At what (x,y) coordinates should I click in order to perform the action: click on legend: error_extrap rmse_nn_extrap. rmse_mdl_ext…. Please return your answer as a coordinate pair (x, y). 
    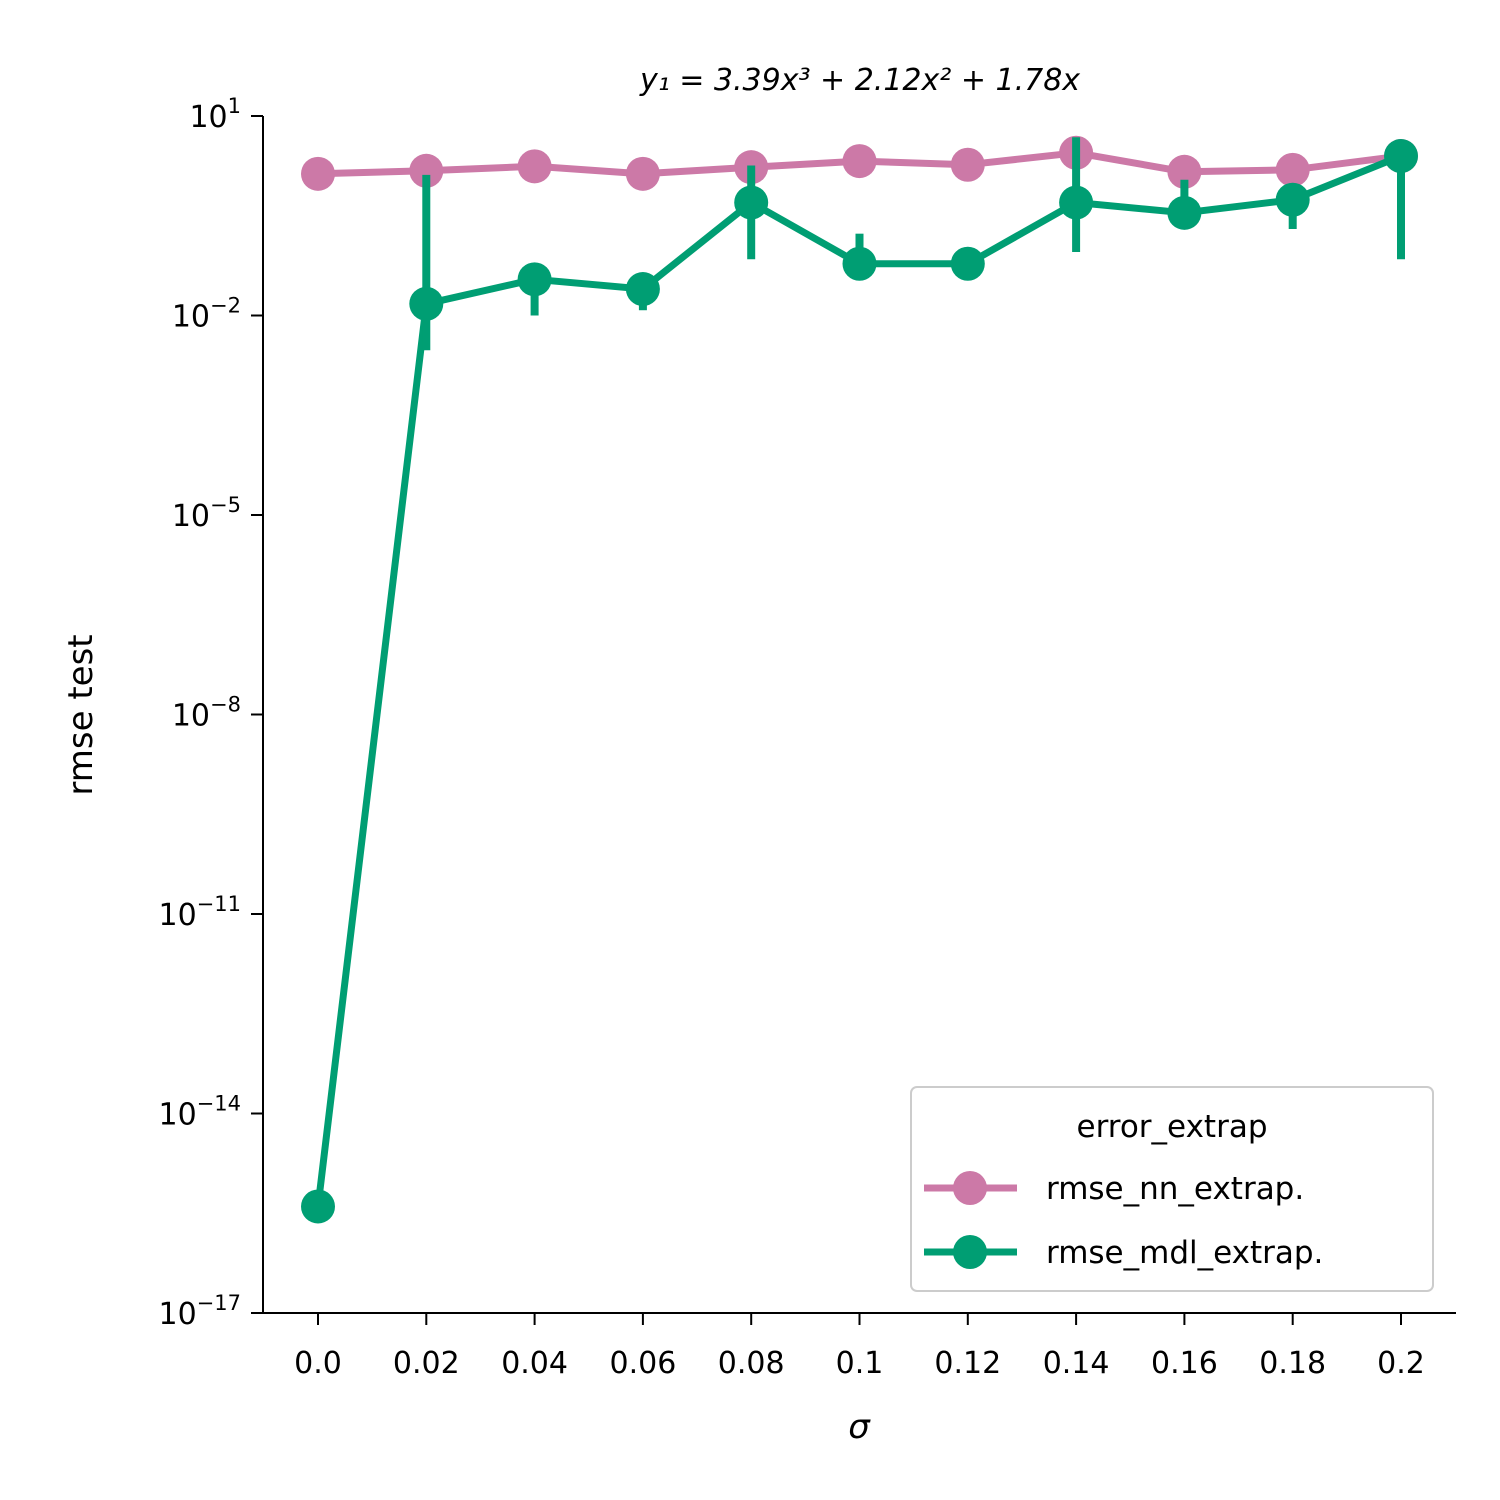
    Looking at the image, I should click on (1172, 1189).